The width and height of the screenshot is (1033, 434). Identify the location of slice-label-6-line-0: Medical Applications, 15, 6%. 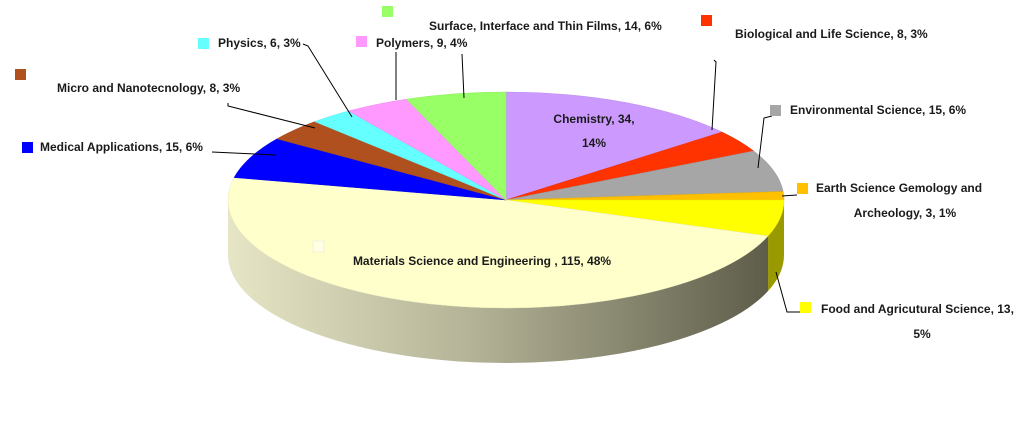
(121, 147).